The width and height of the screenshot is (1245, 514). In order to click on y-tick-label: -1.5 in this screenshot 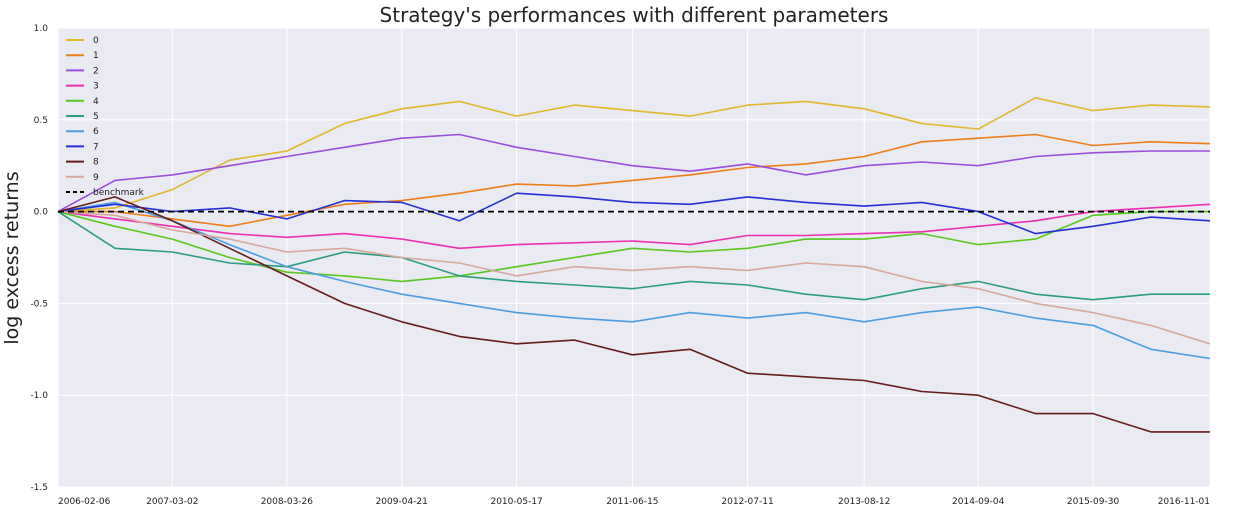, I will do `click(39, 488)`.